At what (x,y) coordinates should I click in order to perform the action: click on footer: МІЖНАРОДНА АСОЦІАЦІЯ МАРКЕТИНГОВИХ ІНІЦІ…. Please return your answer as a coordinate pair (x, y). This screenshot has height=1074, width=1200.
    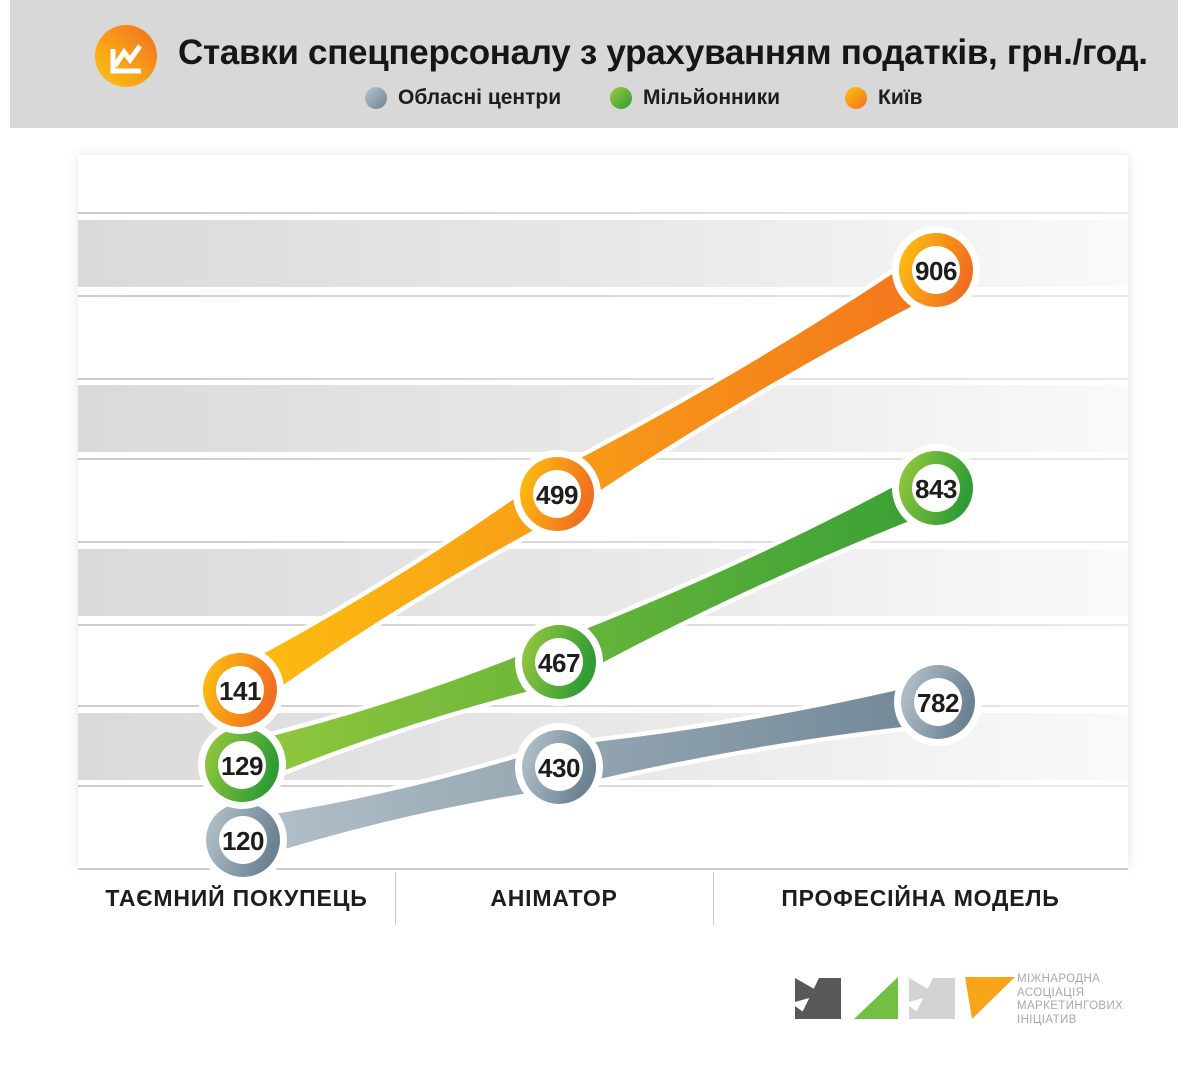
    Looking at the image, I should click on (600, 1017).